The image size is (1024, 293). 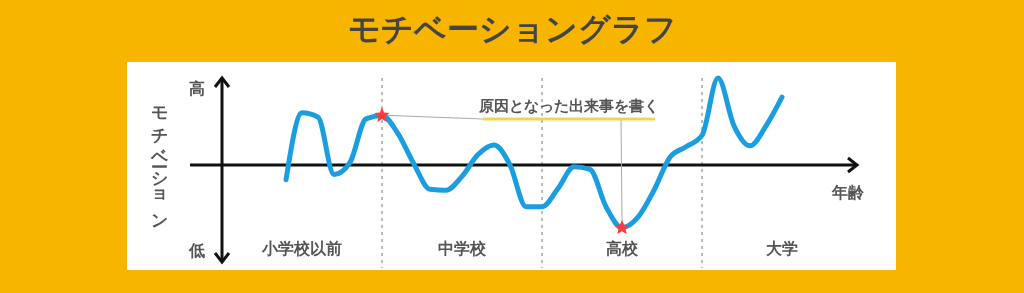 I want to click on y-axis-title: モチベーション, so click(x=160, y=161).